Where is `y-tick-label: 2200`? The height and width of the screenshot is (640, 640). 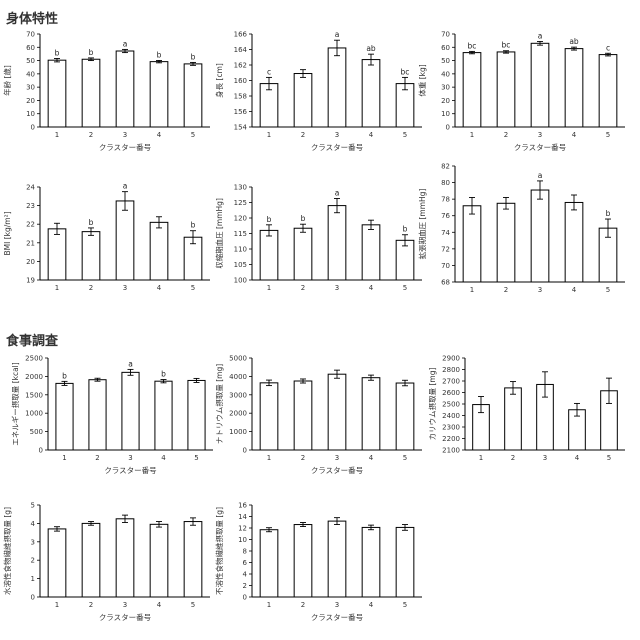
y-tick-label: 2200 is located at coordinates (451, 439).